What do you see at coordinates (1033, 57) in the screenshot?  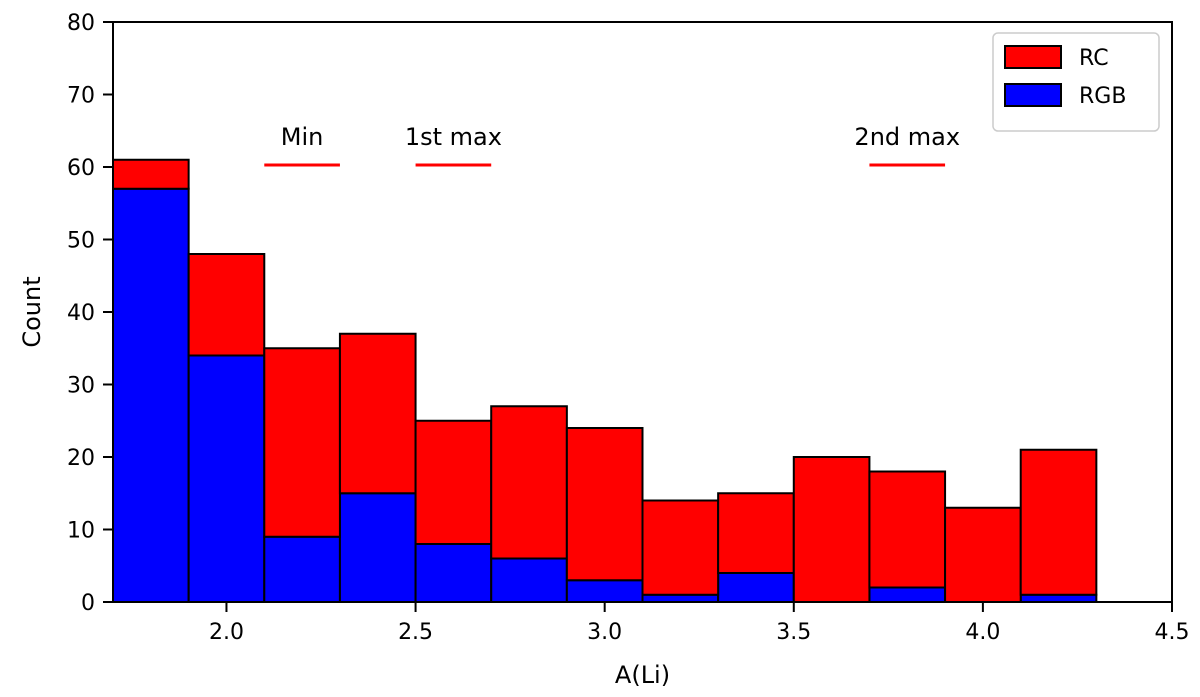 I see `legend-swatch-rc` at bounding box center [1033, 57].